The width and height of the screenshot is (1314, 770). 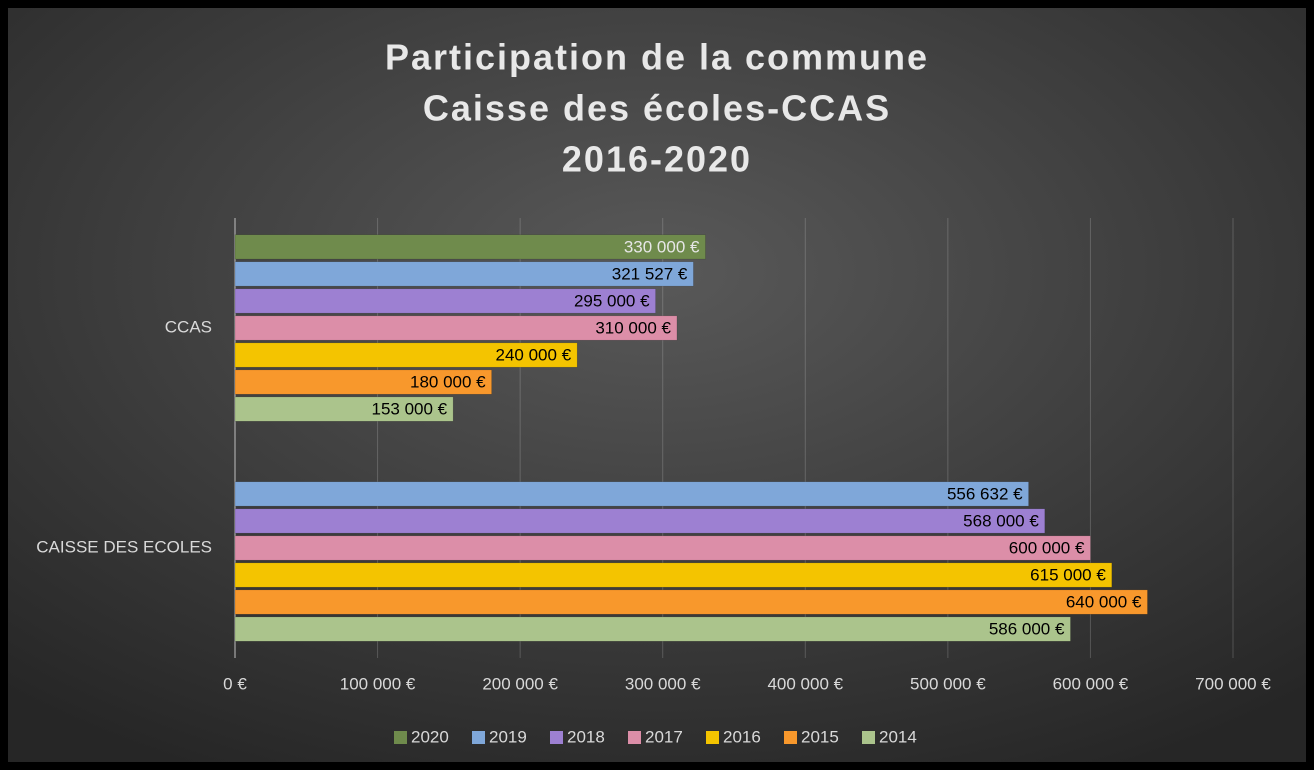 What do you see at coordinates (664, 736) in the screenshot?
I see `legend-label: 2017` at bounding box center [664, 736].